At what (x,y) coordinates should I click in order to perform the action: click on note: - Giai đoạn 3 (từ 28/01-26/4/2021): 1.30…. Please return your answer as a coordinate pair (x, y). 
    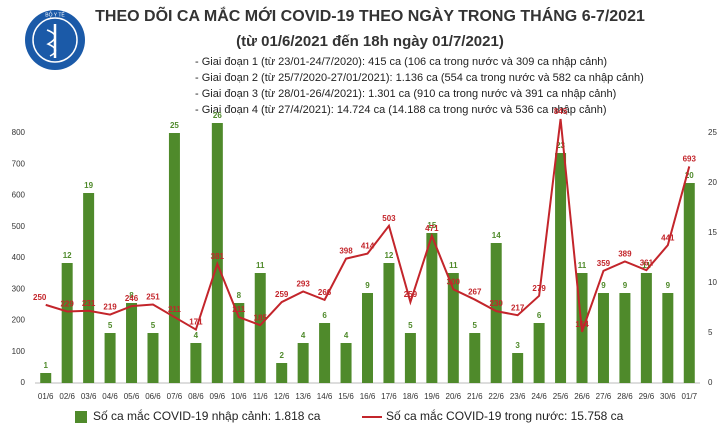
    Looking at the image, I should click on (405, 94).